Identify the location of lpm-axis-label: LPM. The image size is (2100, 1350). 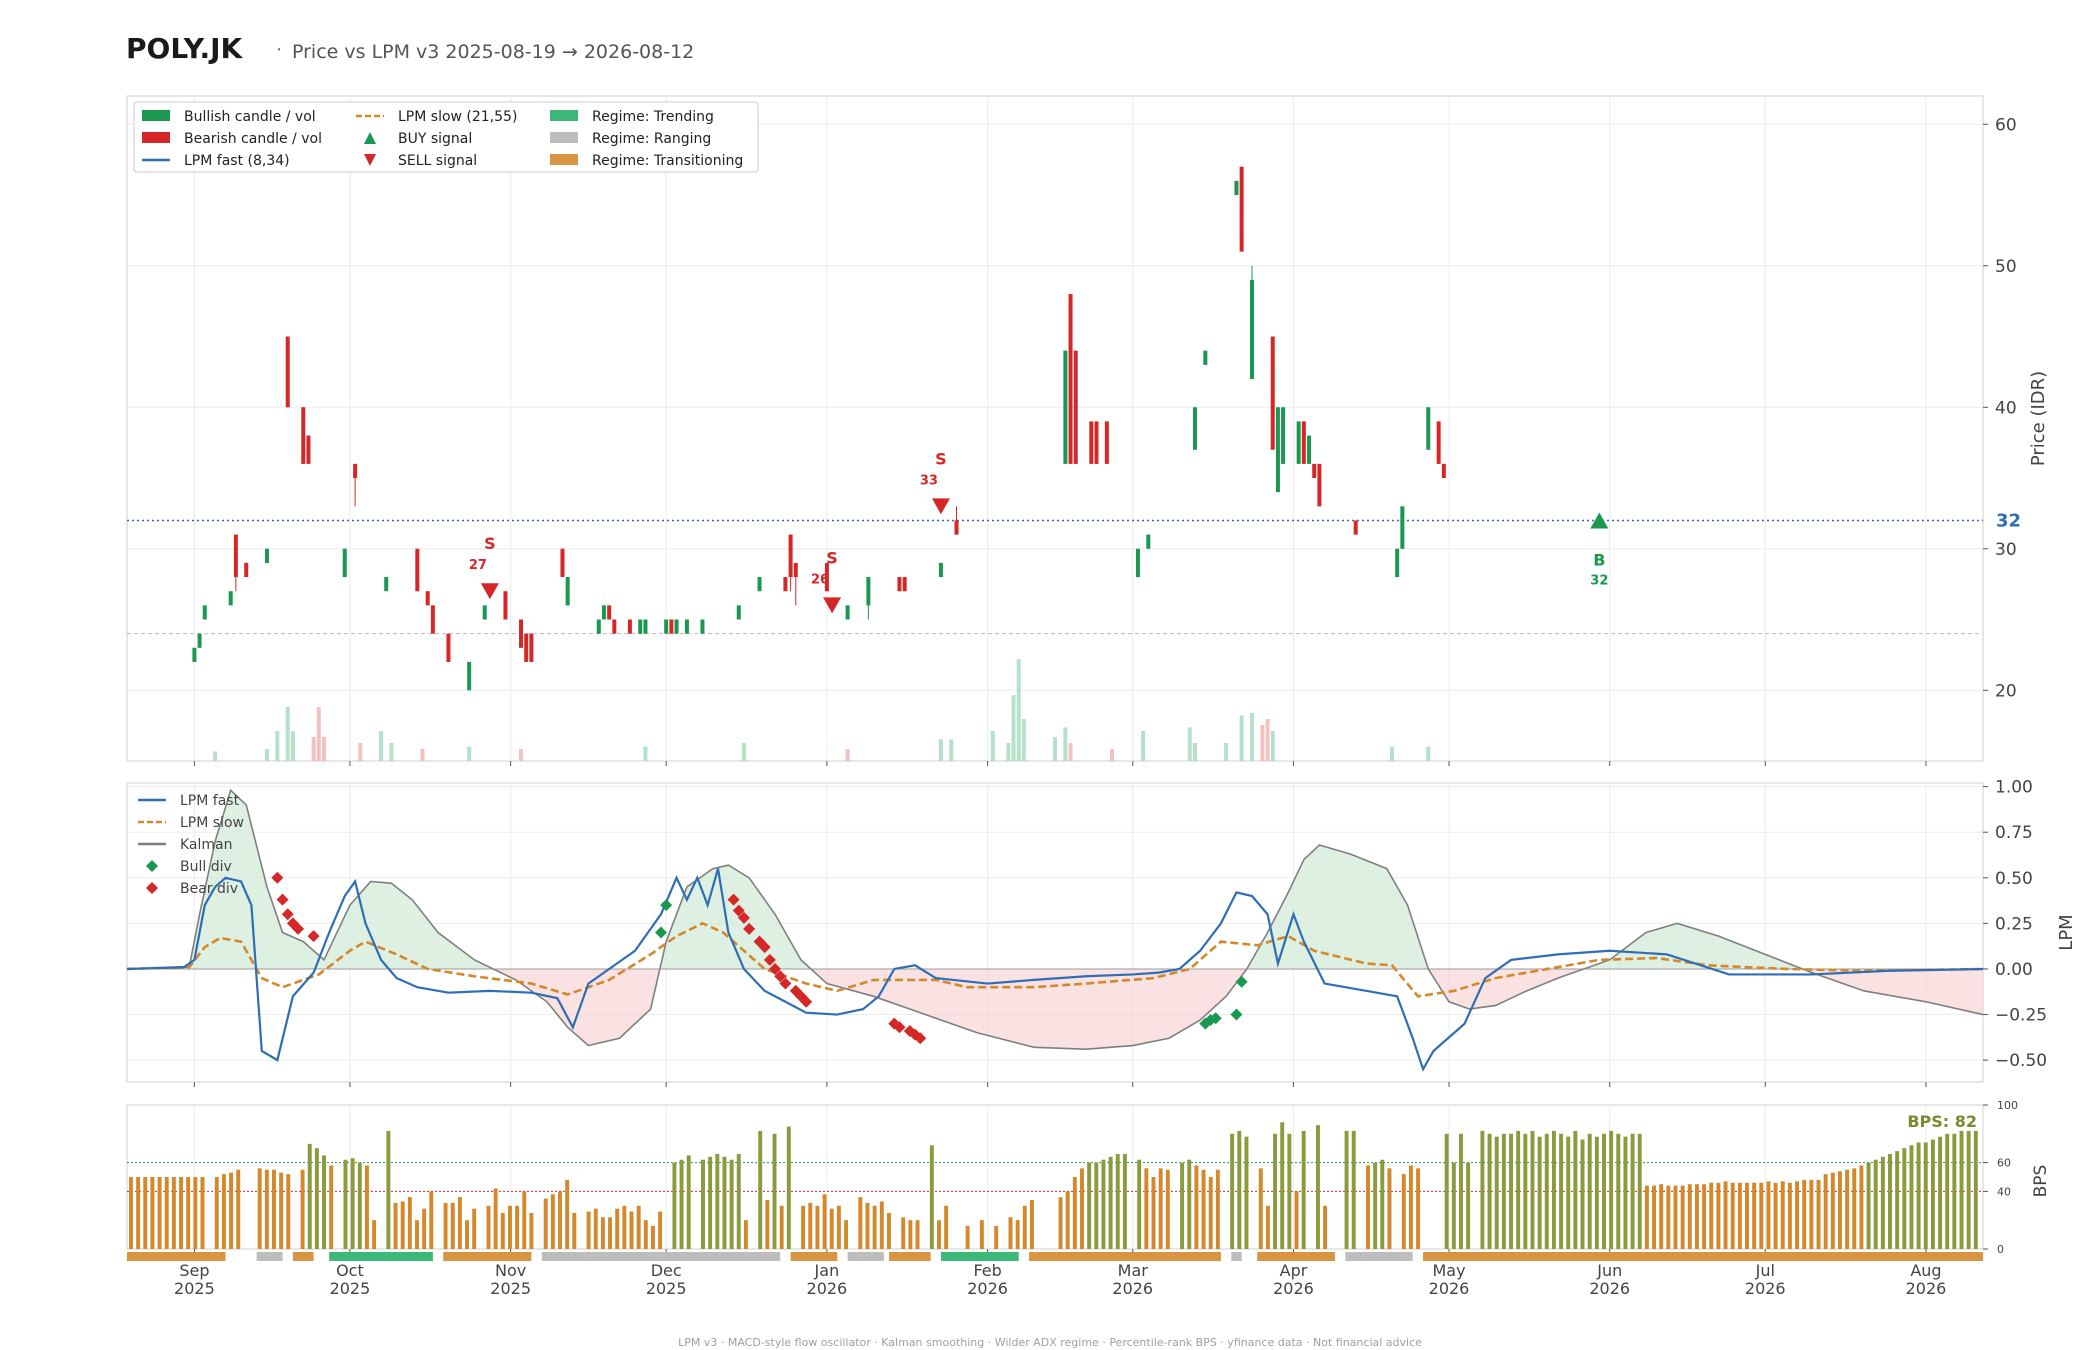
(2066, 932).